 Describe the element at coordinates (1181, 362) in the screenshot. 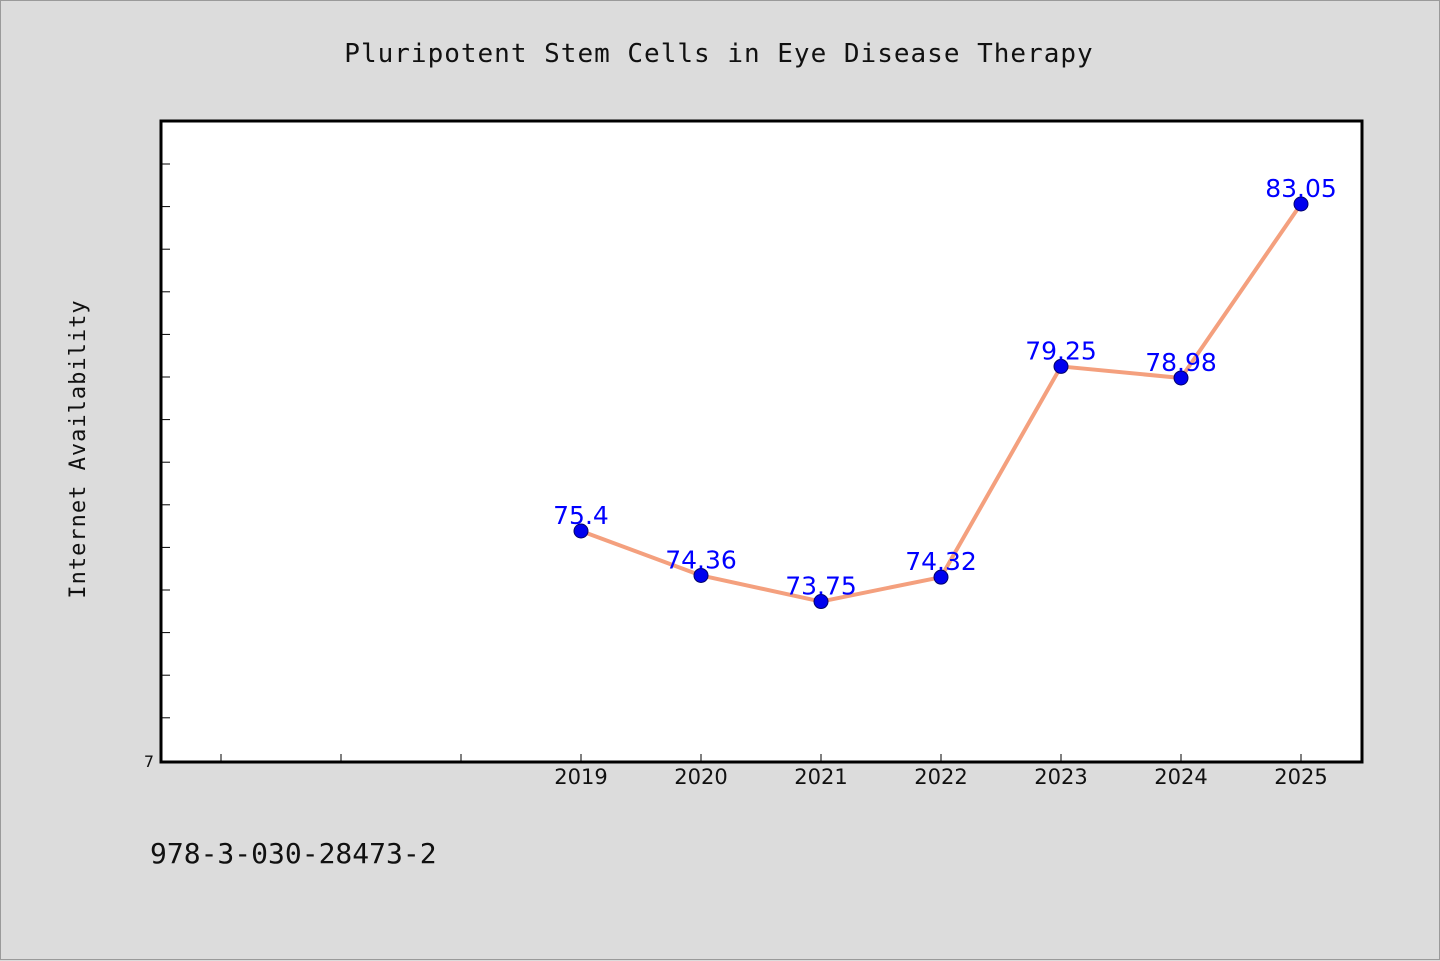

I see `data-label: 78.98` at that location.